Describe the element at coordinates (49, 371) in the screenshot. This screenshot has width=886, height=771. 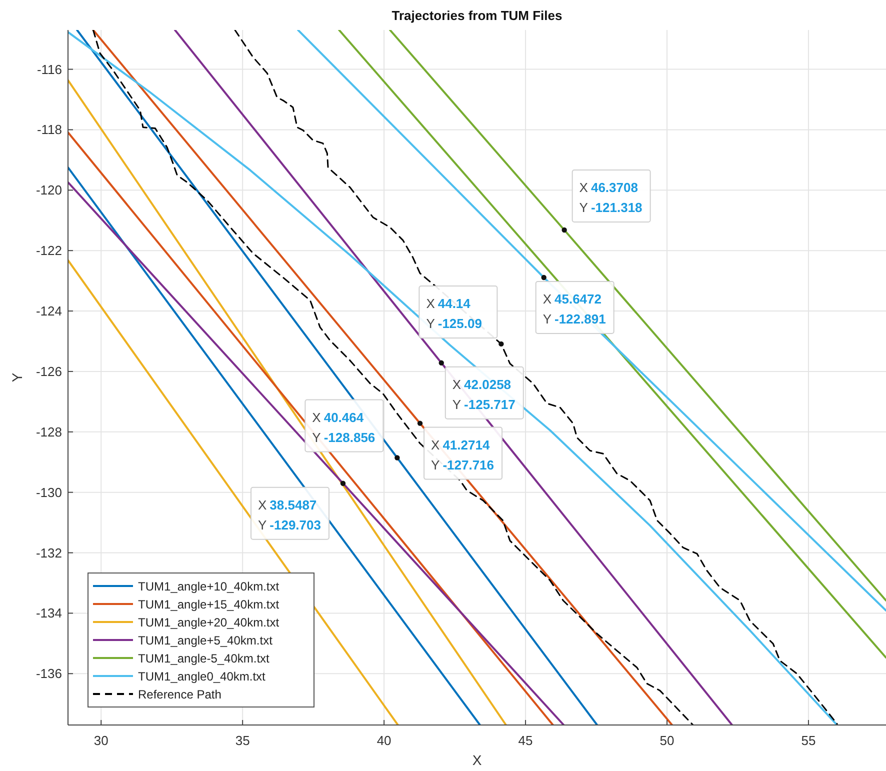
I see `y-tick-label: -126` at that location.